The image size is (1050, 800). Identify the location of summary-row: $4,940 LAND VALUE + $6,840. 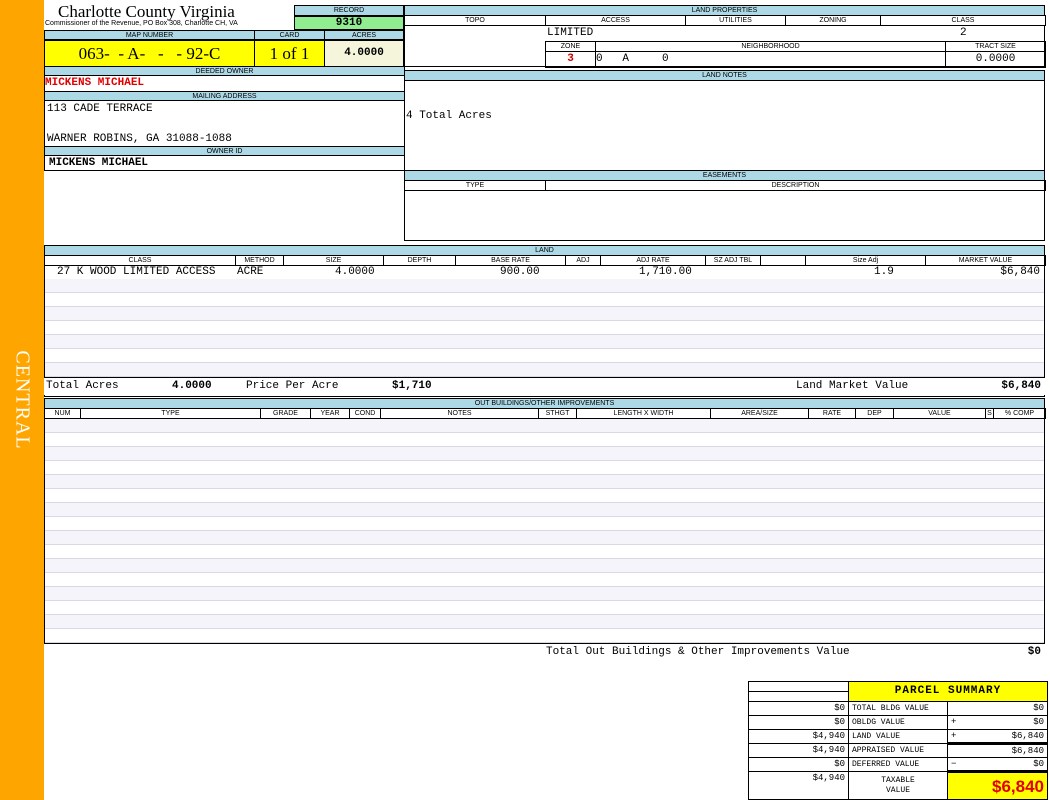
(898, 737).